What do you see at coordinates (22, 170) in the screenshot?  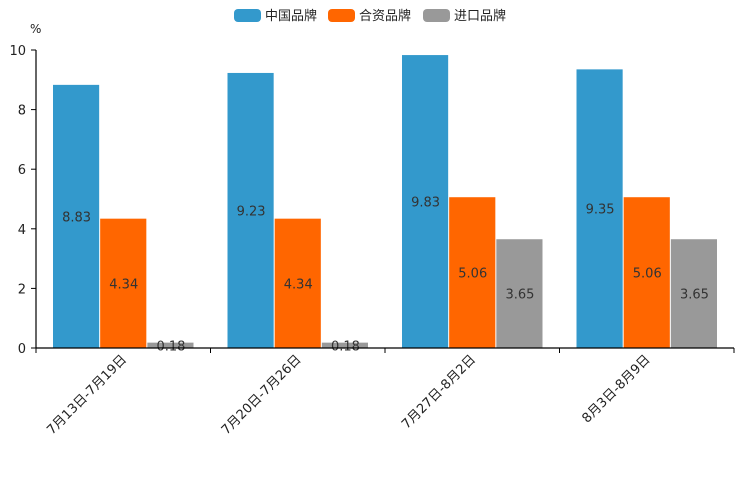 I see `y-tick-label: 6` at bounding box center [22, 170].